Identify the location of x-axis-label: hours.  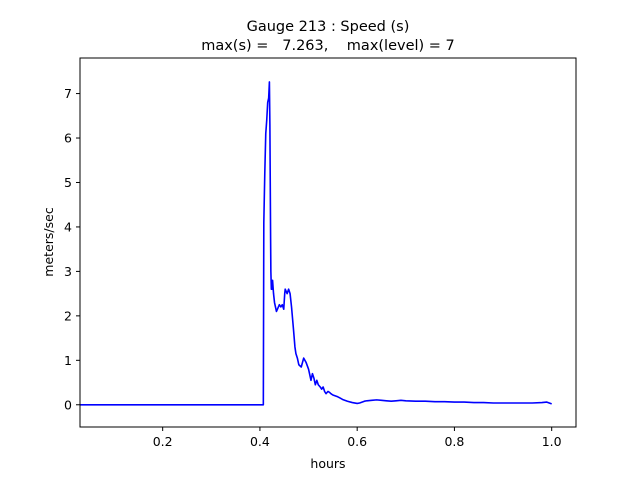
(327, 463).